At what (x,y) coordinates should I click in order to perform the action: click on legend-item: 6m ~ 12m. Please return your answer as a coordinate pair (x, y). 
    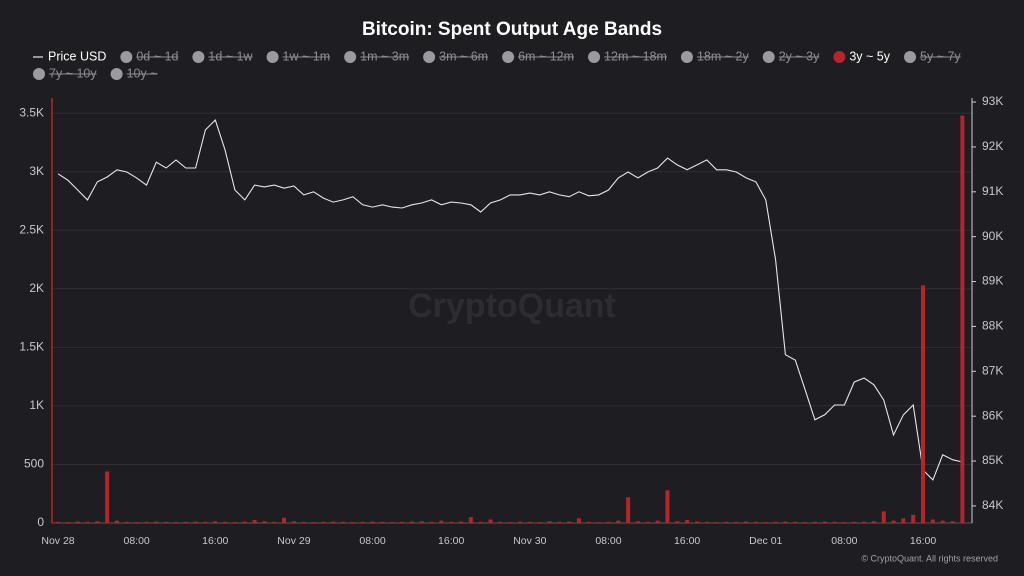
    Looking at the image, I should click on (538, 56).